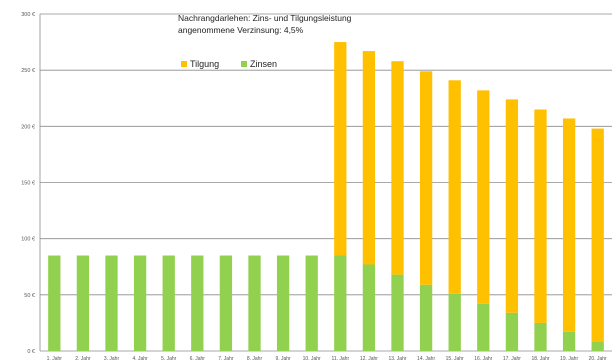  I want to click on x-tick-label: 3. Jahr, so click(112, 359).